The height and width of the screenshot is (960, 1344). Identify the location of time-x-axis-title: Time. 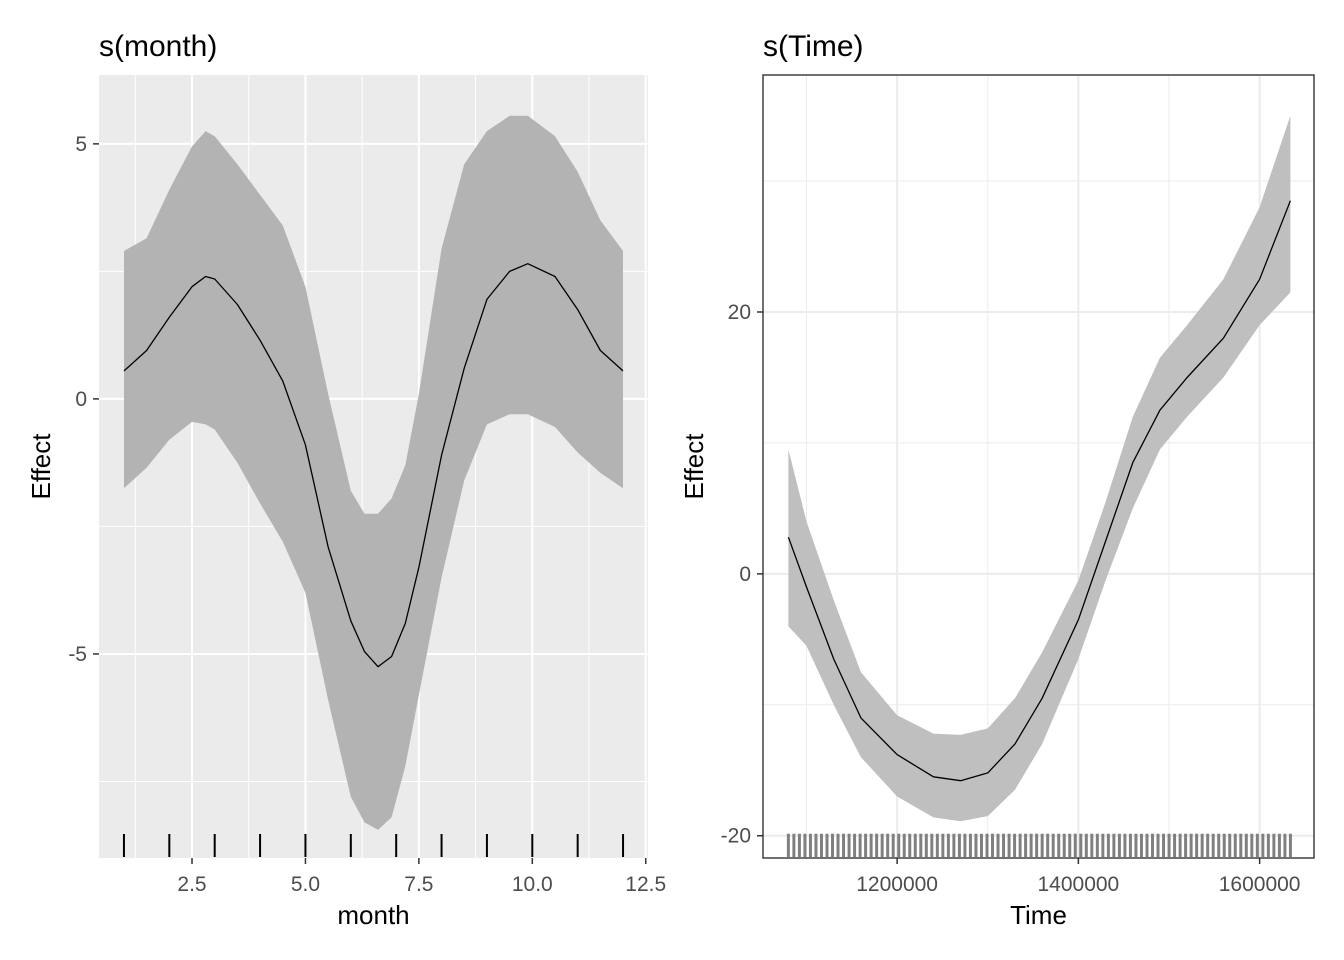
(1038, 915).